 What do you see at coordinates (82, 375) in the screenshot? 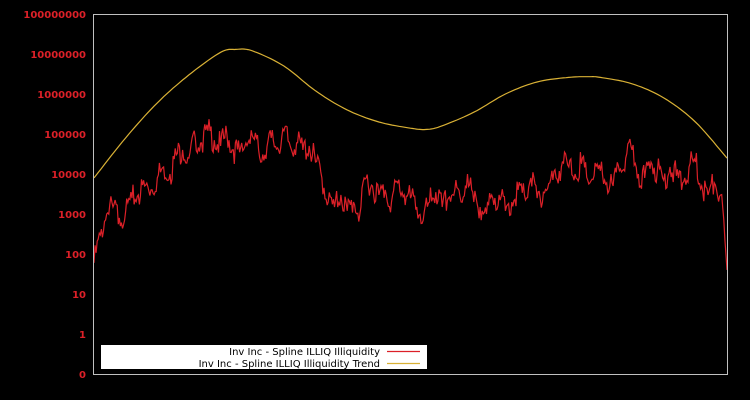
I see `y-tick-label: 0` at bounding box center [82, 375].